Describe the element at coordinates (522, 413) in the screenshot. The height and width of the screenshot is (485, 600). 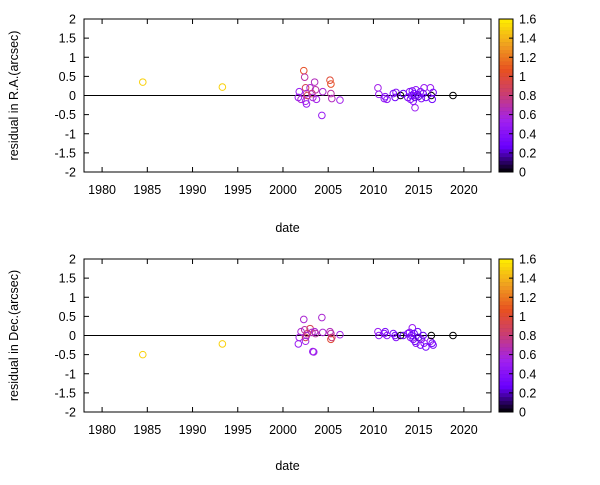
I see `colorbar-tick-label: 0` at that location.